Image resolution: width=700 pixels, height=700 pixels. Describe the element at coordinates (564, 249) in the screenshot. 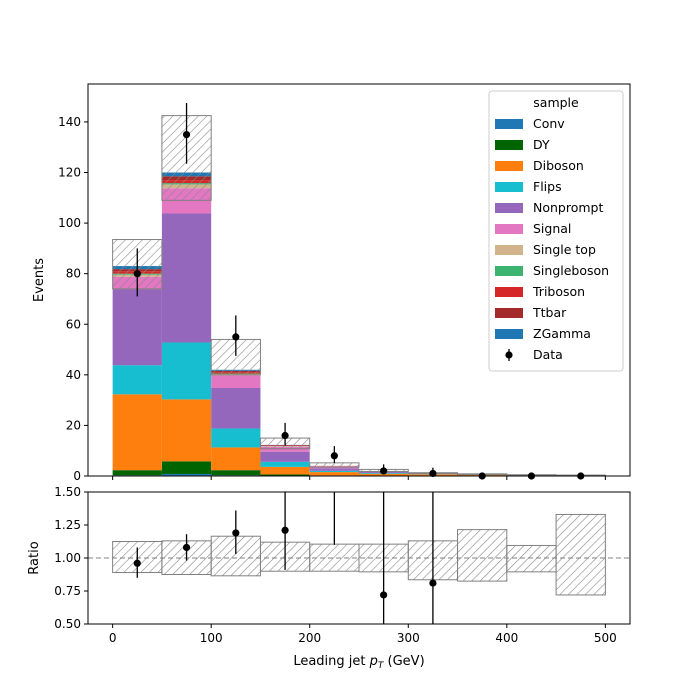

I see `legend-label: Single top` at that location.